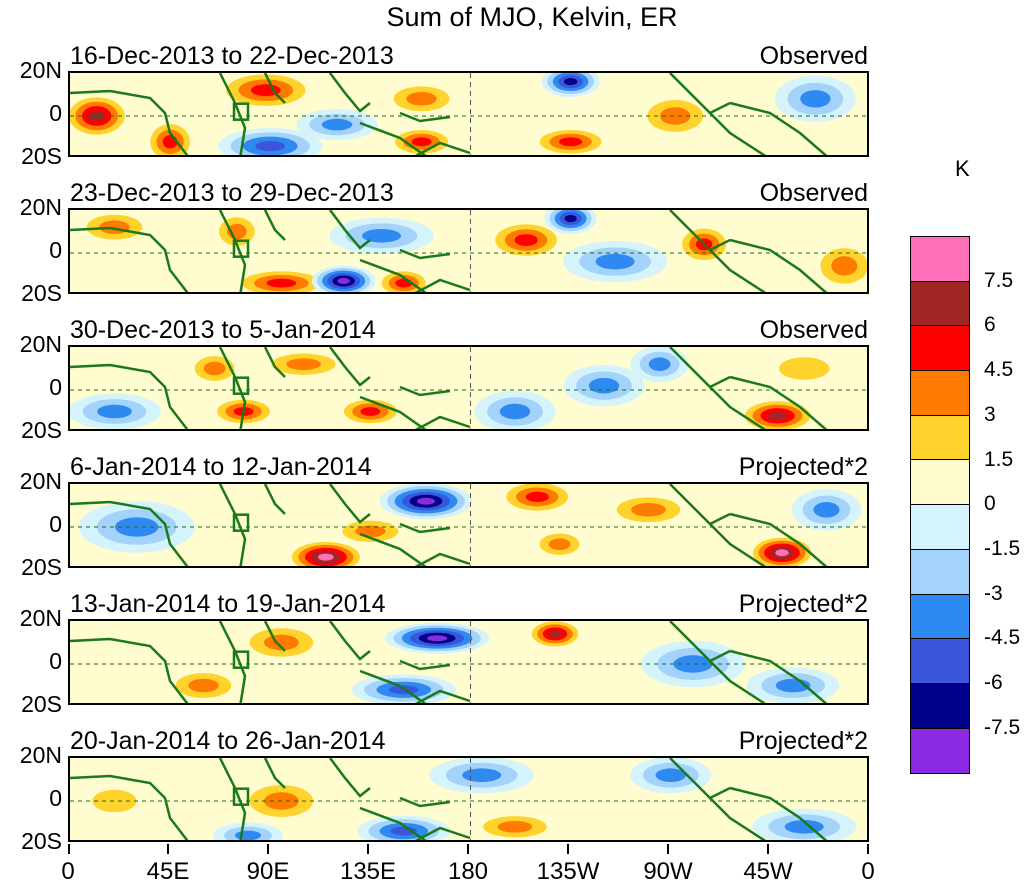  What do you see at coordinates (999, 459) in the screenshot?
I see `legend-level-label: 1.5` at bounding box center [999, 459].